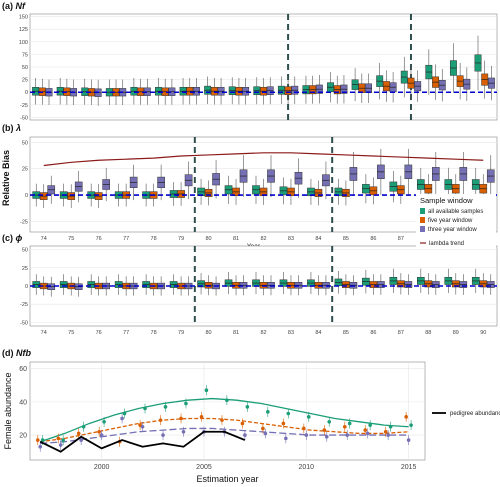  What do you see at coordinates (25, 55) in the screenshot?
I see `y-tick-label: 75` at bounding box center [25, 55].